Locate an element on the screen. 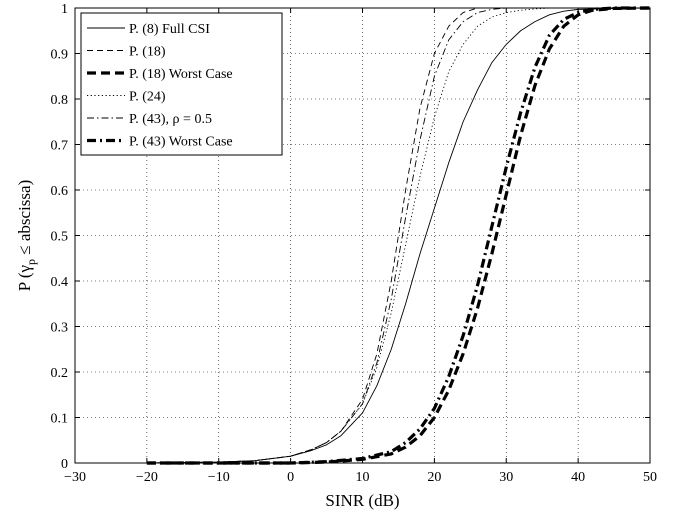 This screenshot has width=681, height=521. legend-label-5: P. (43), ρ = 0.5 is located at coordinates (170, 119).